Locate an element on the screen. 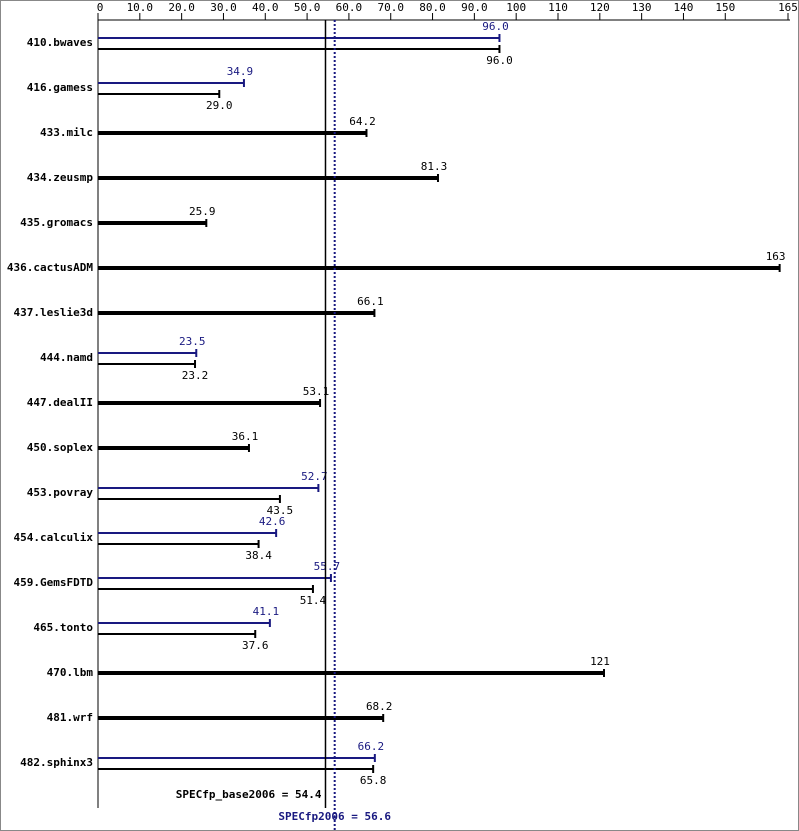 The width and height of the screenshot is (799, 831). x-tick-label: 0 is located at coordinates (100, 7).